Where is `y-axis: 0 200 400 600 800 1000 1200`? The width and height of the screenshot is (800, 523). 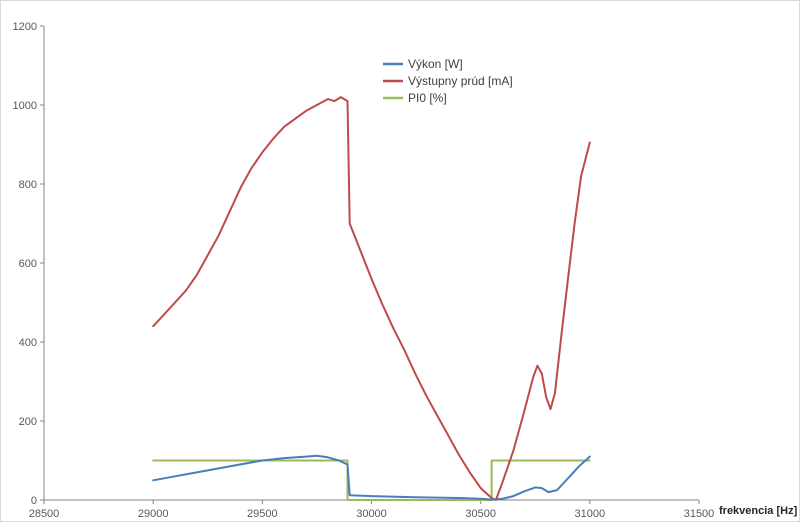
y-axis: 0 200 400 600 800 1000 1200 is located at coordinates (29, 264).